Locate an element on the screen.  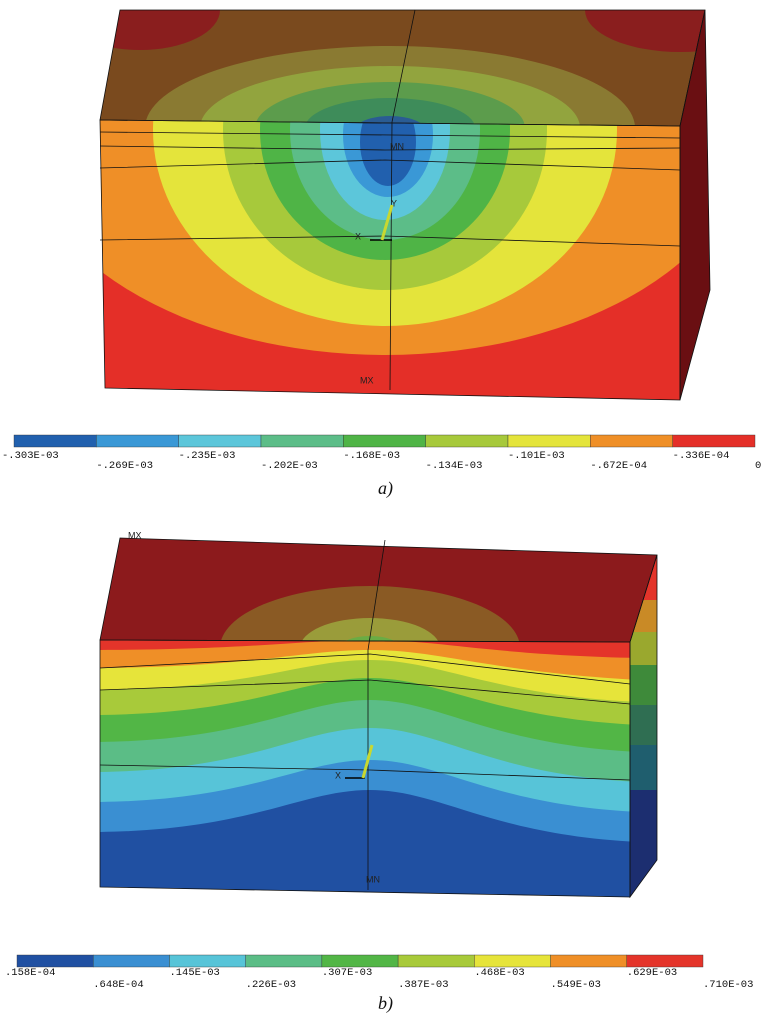
legend-label: .387E-03 is located at coordinates (423, 985).